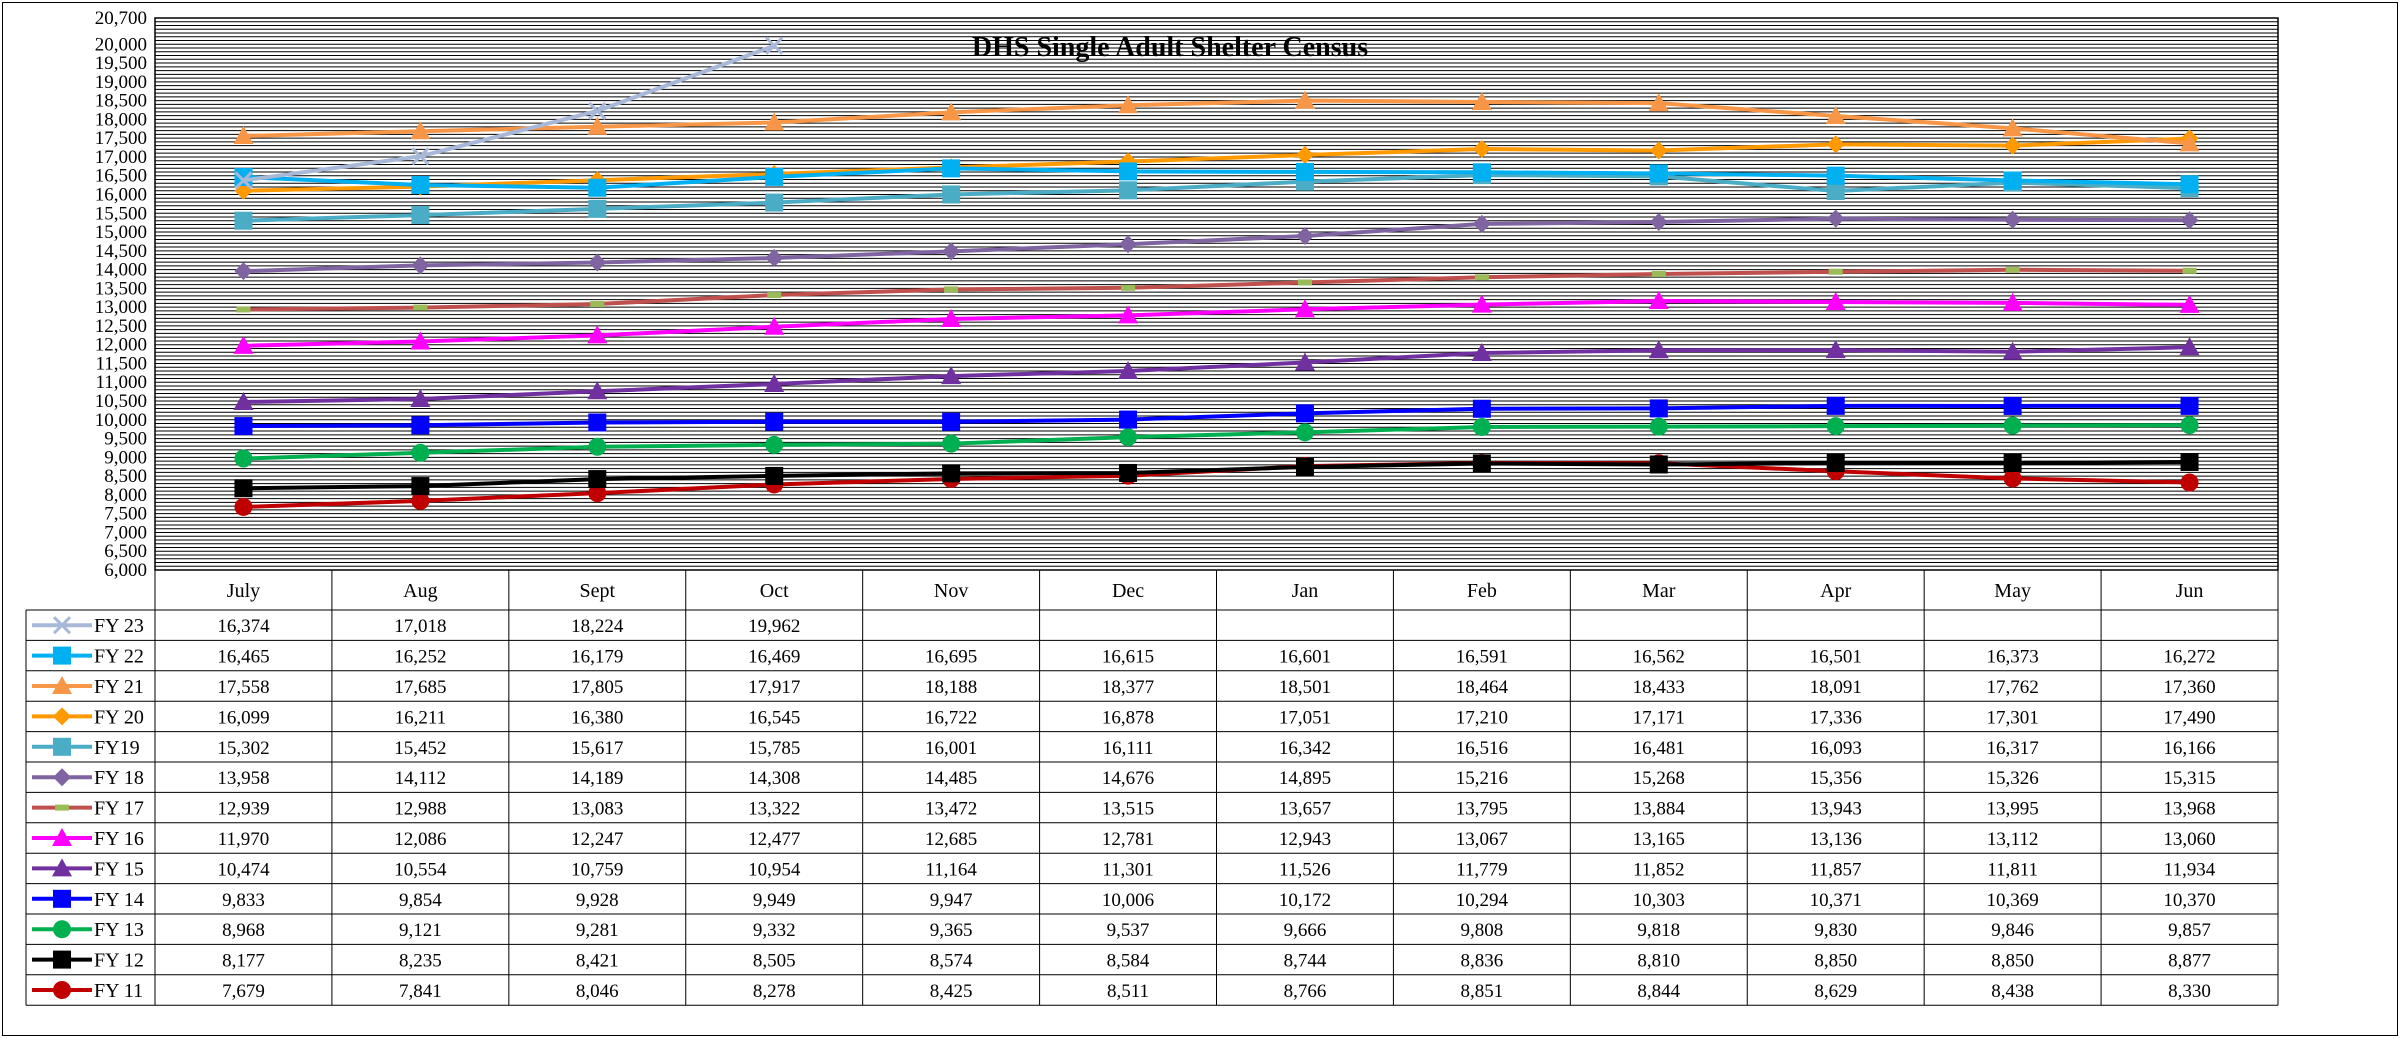  I want to click on table-cell: 8,810, so click(1658, 961).